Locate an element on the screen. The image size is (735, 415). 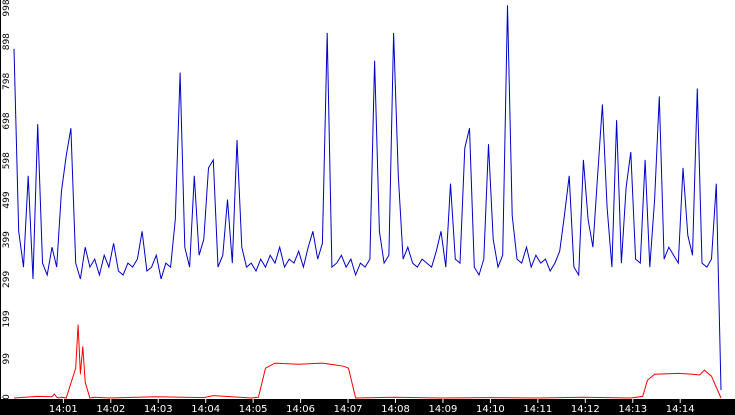
x-tick-label: 14:06 is located at coordinates (300, 409).